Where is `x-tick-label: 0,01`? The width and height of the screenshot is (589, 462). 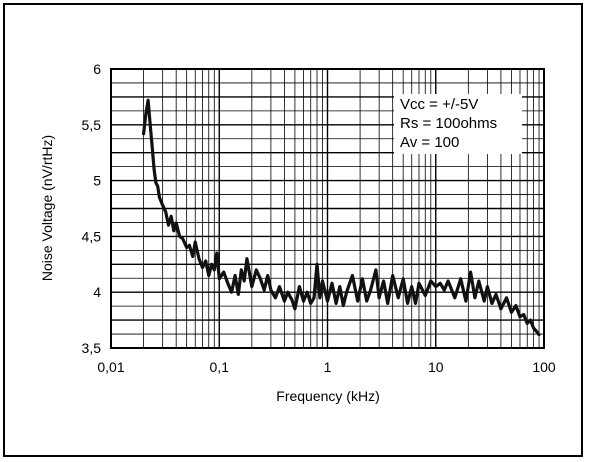
x-tick-label: 0,01 is located at coordinates (110, 367).